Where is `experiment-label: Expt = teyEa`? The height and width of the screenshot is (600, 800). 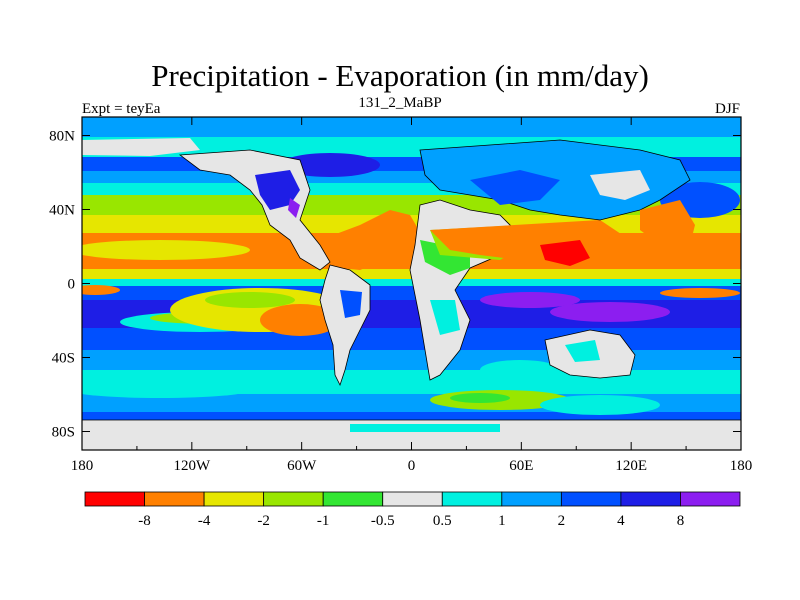
experiment-label: Expt = teyEa is located at coordinates (121, 109).